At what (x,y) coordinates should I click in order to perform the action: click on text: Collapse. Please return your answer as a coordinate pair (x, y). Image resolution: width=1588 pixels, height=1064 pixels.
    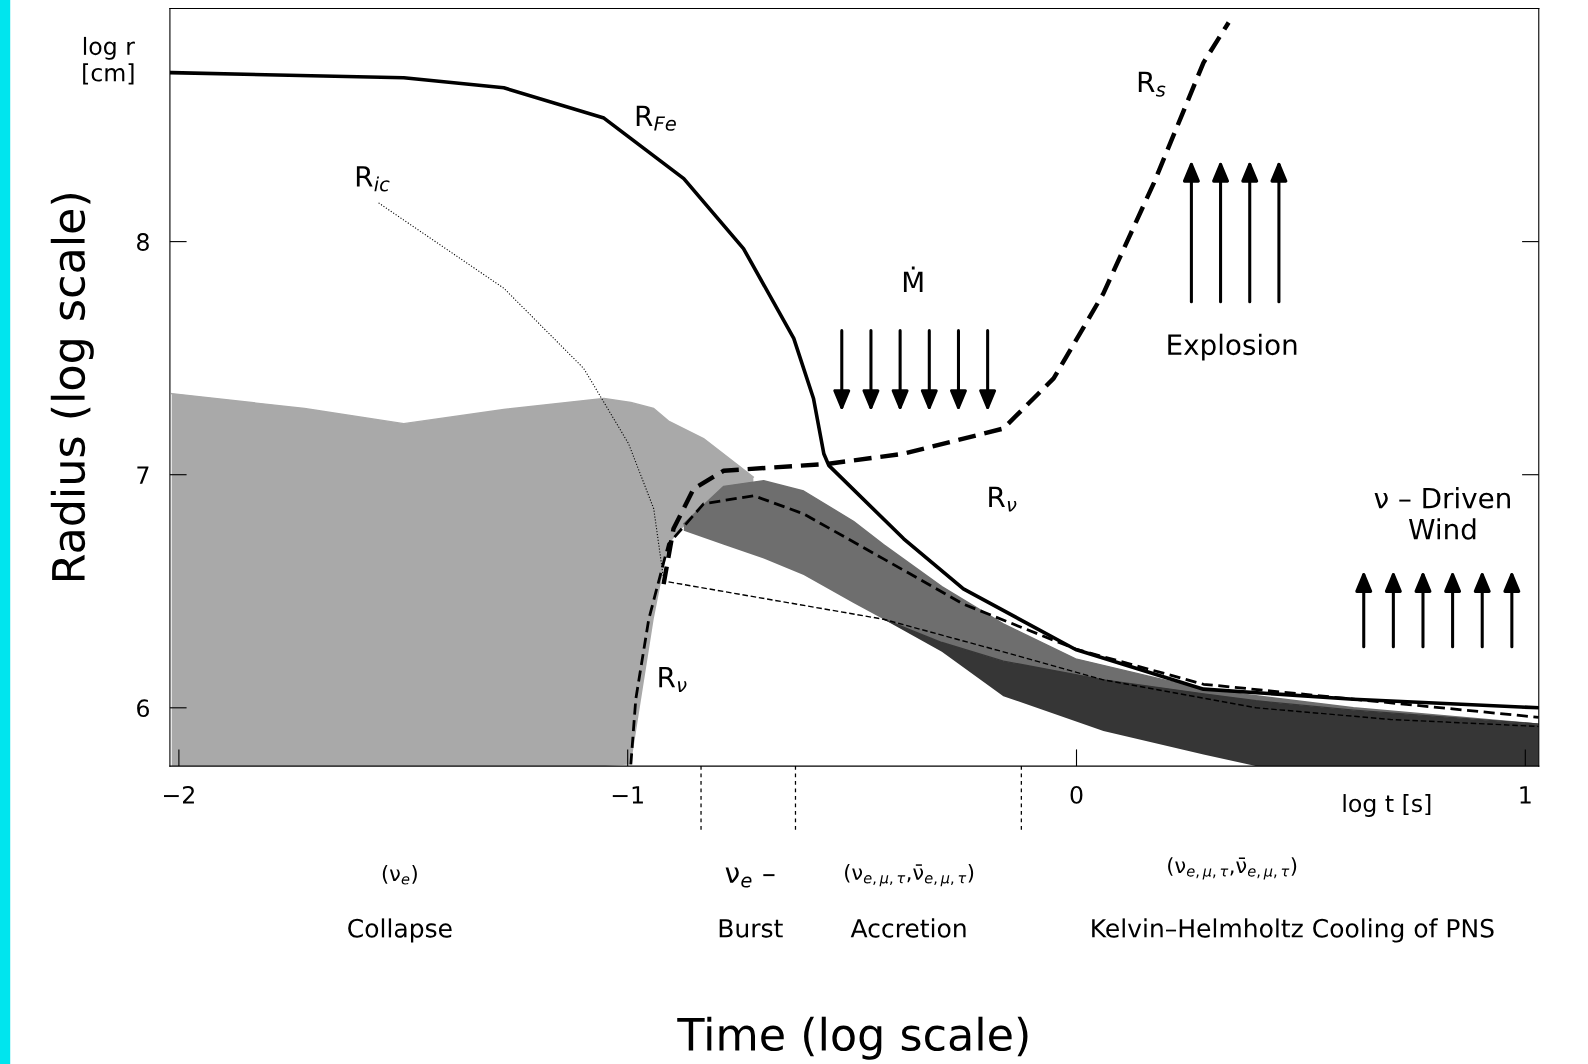
    Looking at the image, I should click on (400, 930).